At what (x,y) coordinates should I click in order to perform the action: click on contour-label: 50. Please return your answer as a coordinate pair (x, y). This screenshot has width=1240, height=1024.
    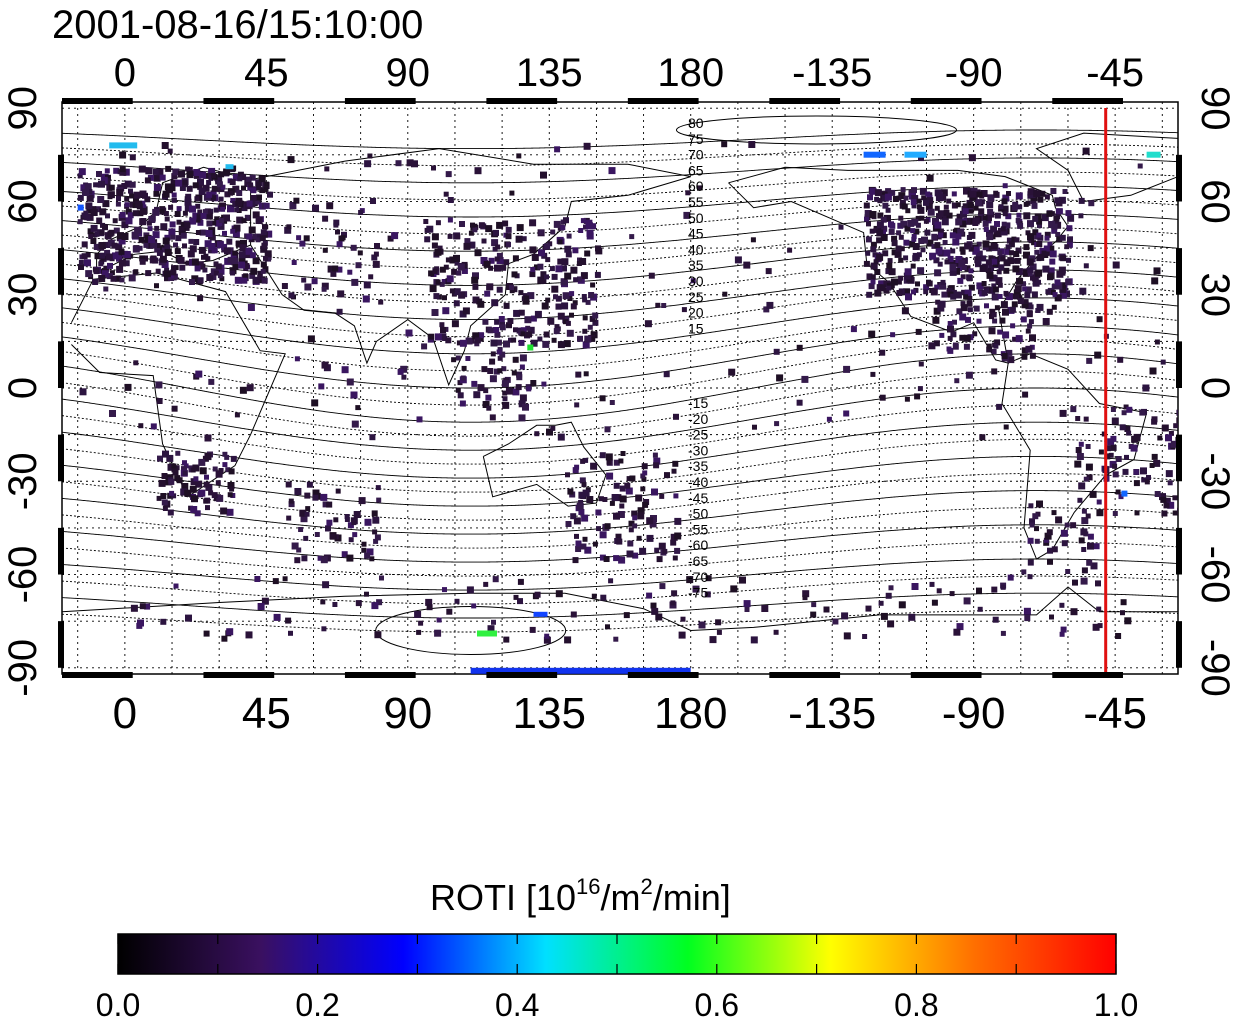
    Looking at the image, I should click on (696, 218).